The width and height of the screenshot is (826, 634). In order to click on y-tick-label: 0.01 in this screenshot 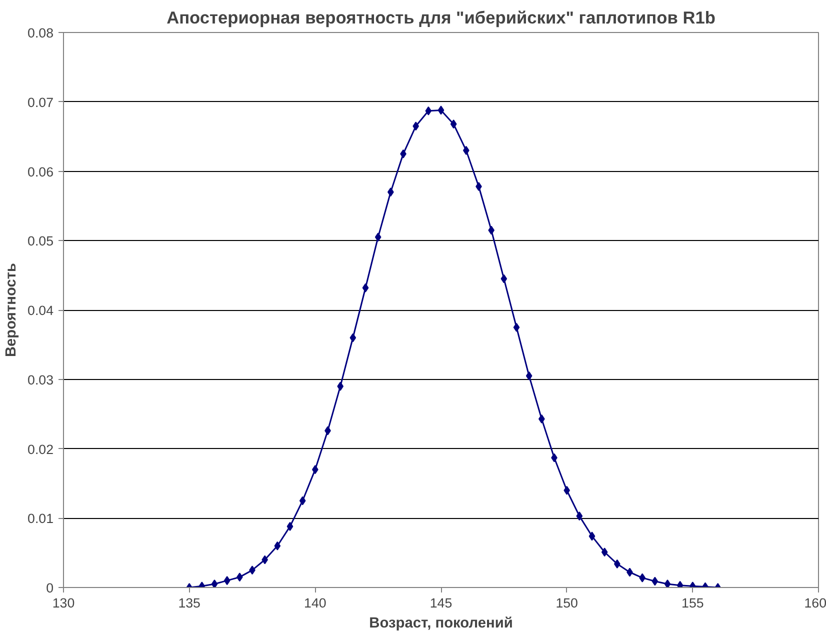, I will do `click(41, 518)`.